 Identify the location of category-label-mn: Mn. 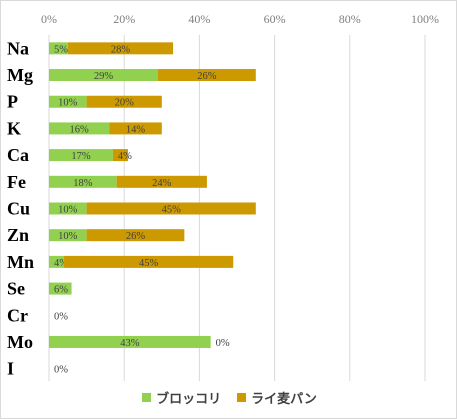
(20, 262).